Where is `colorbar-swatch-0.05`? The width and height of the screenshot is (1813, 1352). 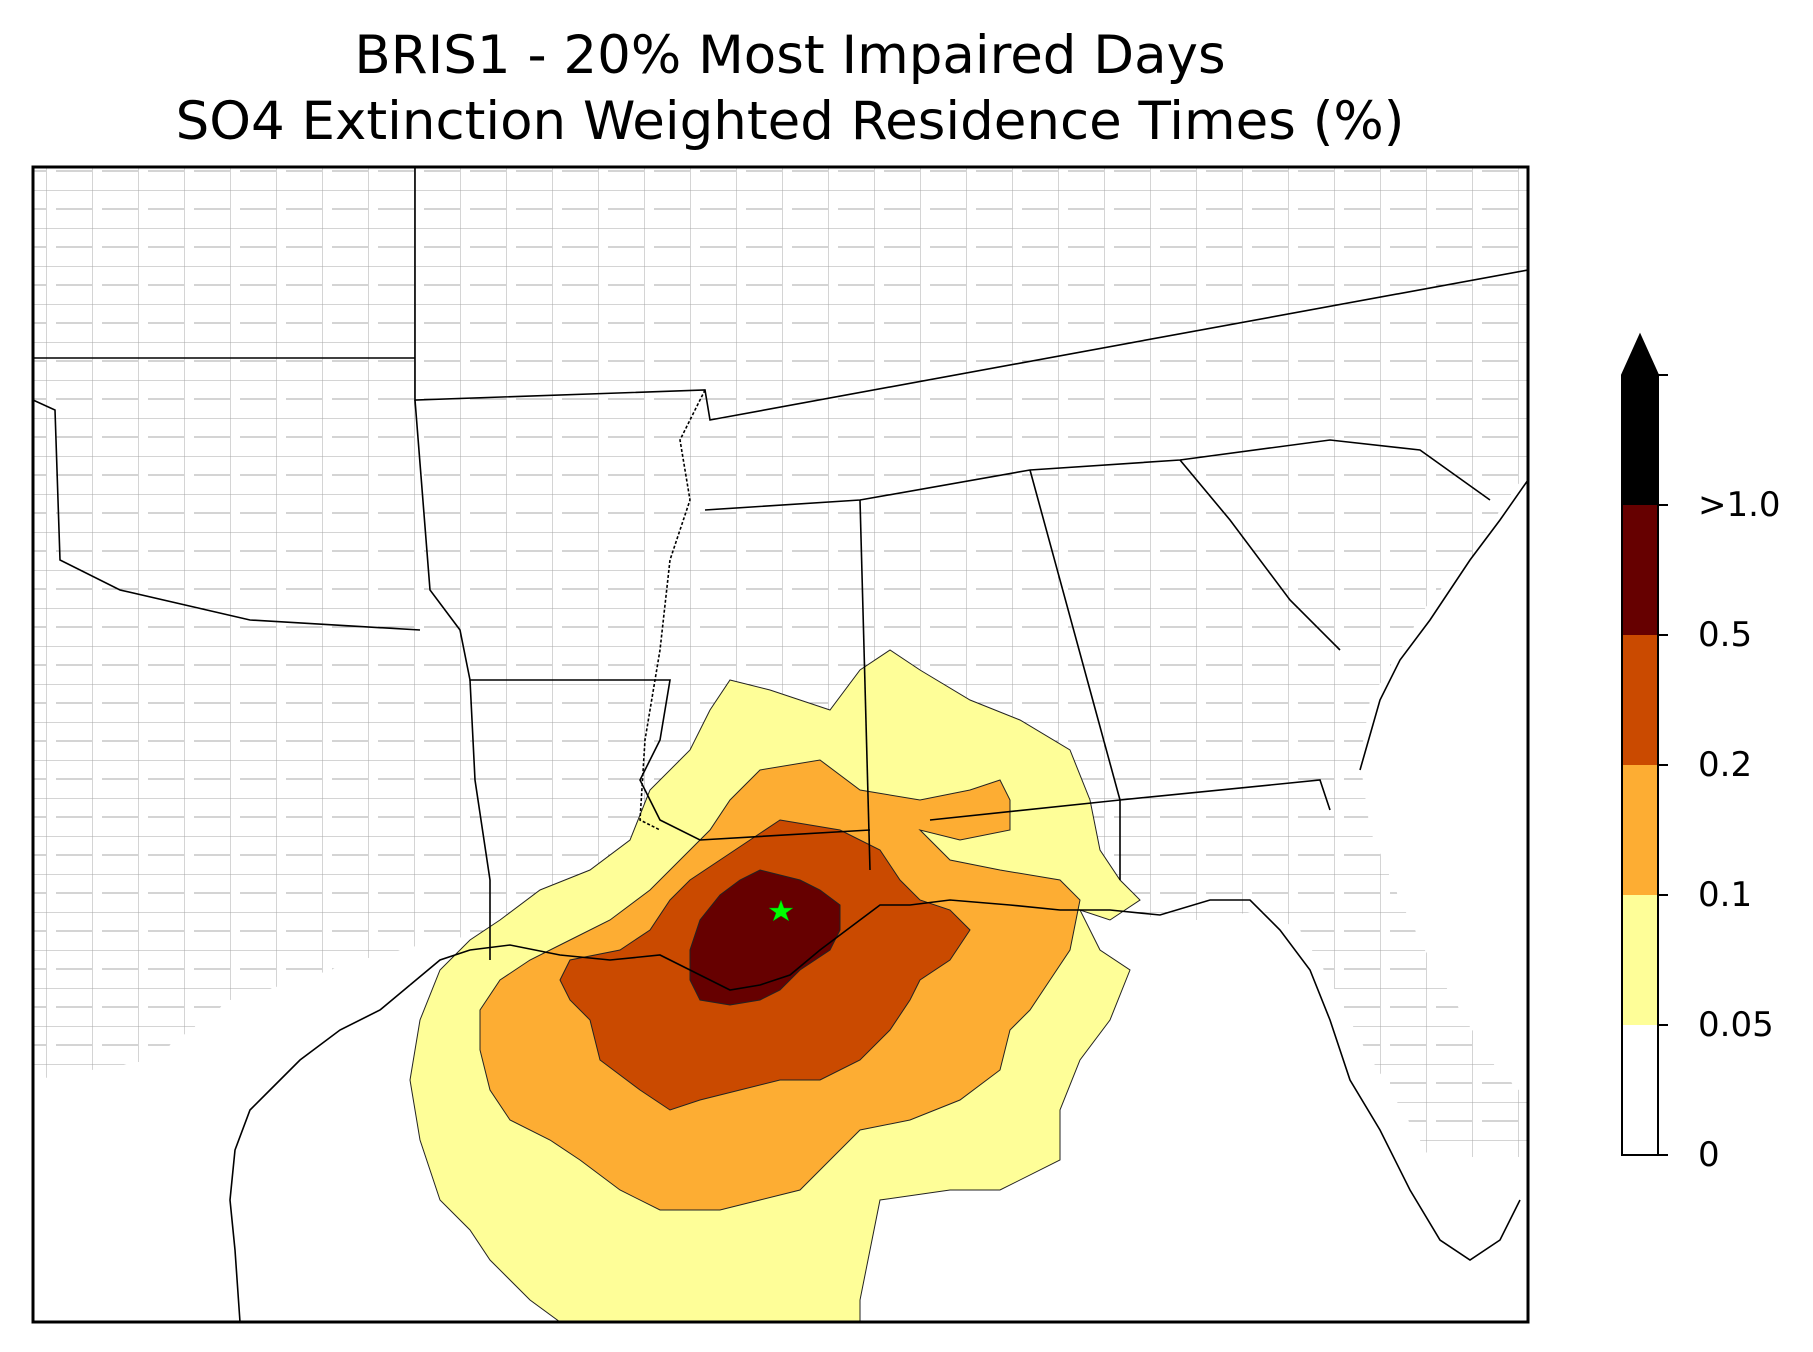 colorbar-swatch-0.05 is located at coordinates (1640, 960).